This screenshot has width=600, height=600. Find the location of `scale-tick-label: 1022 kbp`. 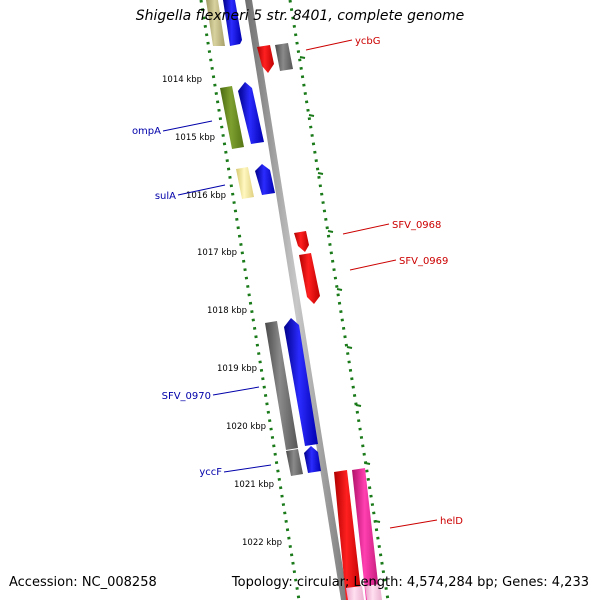

scale-tick-label: 1022 kbp is located at coordinates (262, 543).